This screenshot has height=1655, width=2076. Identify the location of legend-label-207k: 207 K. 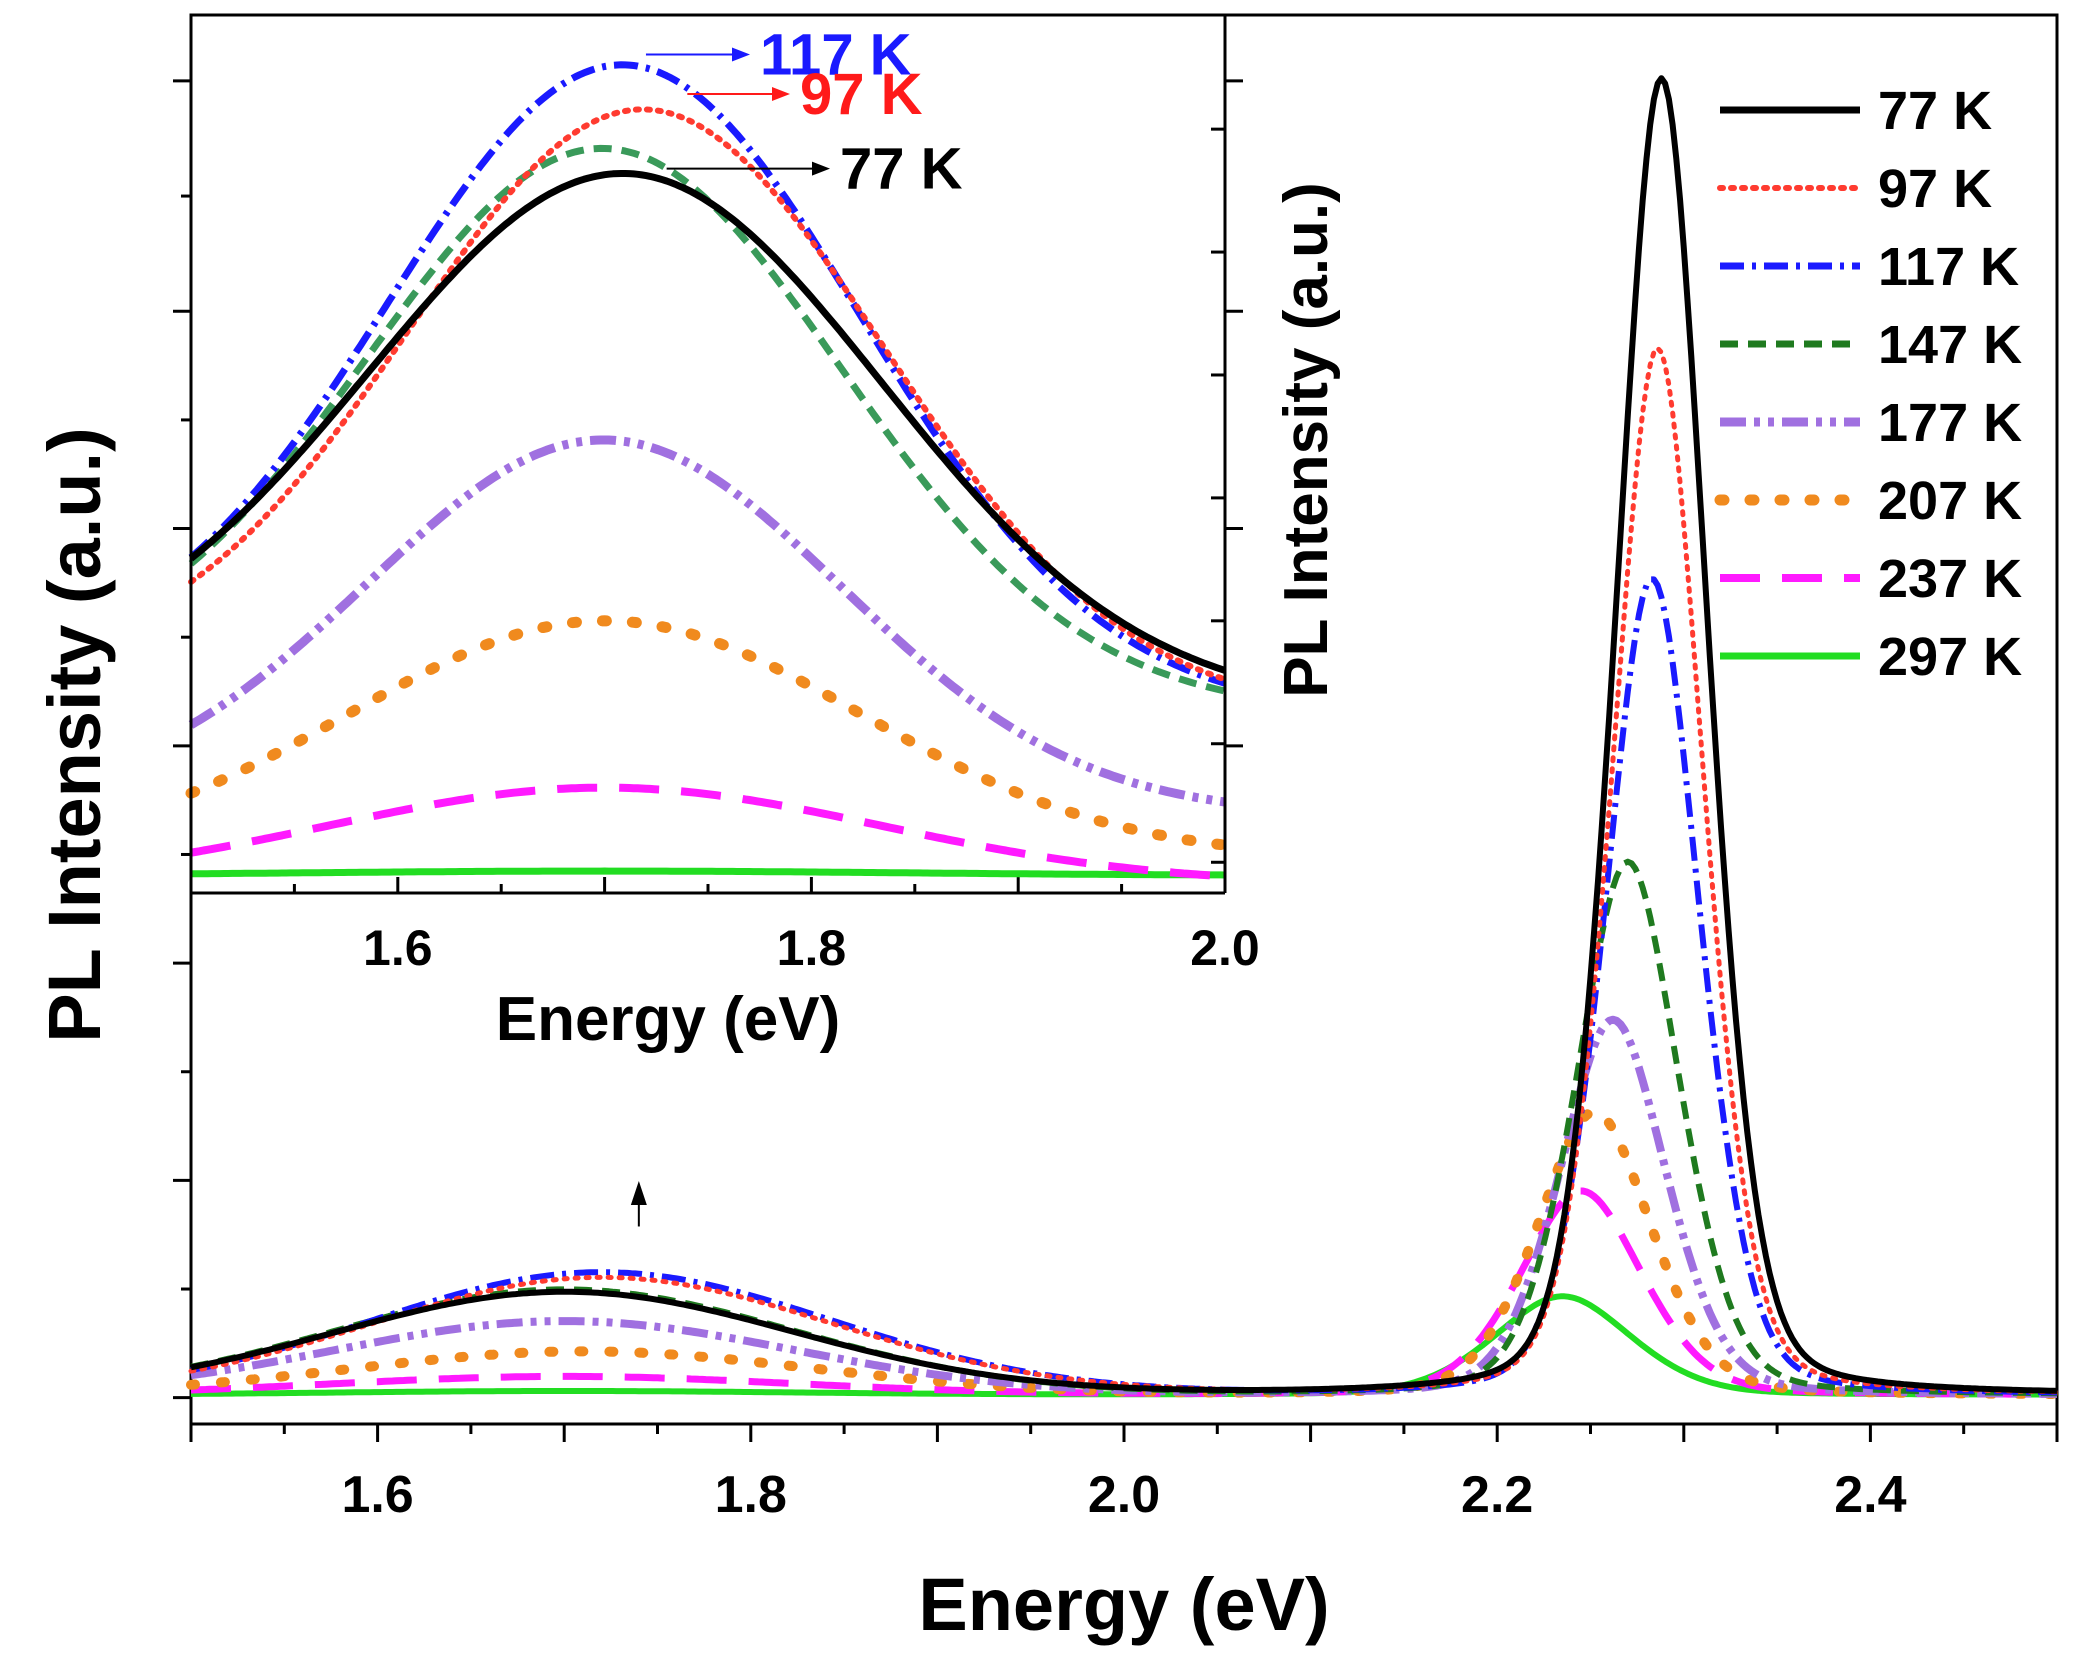
(1950, 501).